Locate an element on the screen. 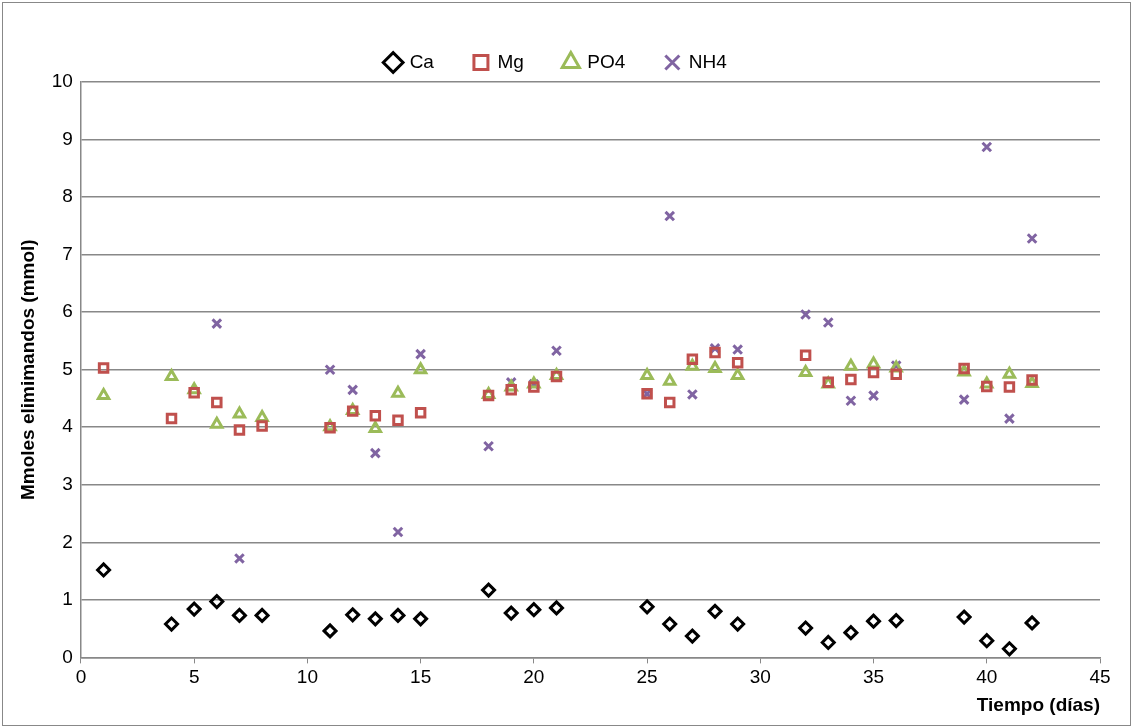 The height and width of the screenshot is (728, 1133). y-tick-label: 9 is located at coordinates (67, 138).